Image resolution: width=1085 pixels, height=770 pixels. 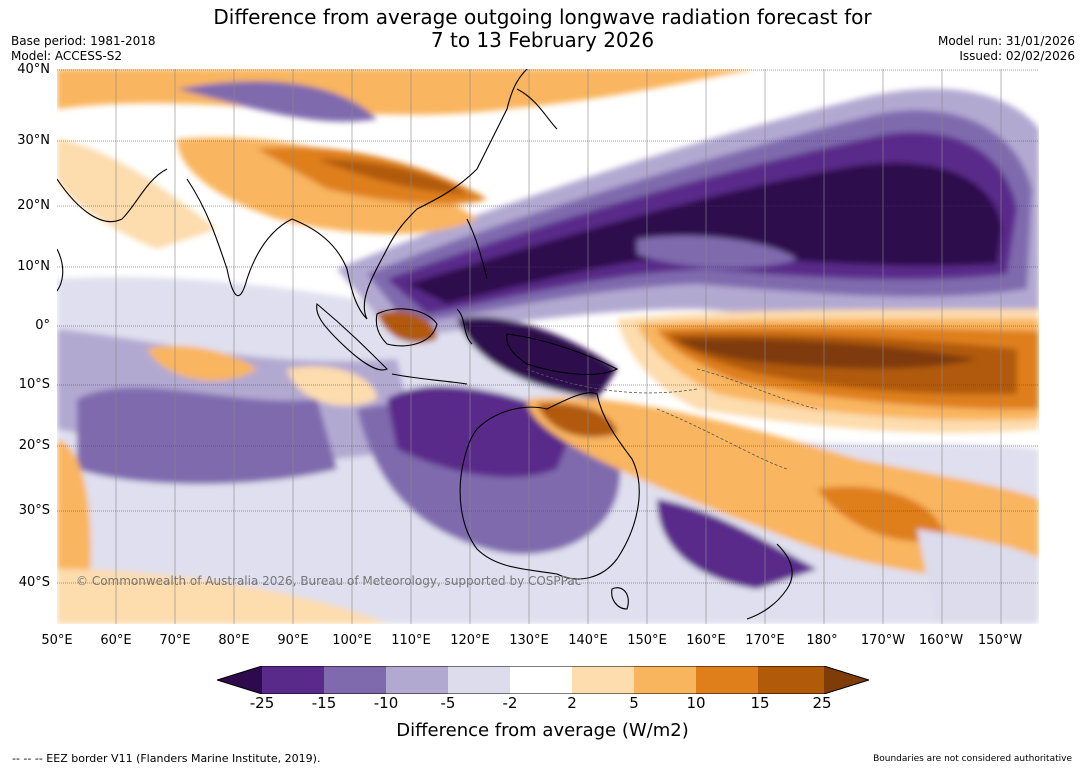 I want to click on colorbar-tick: -25, so click(x=262, y=703).